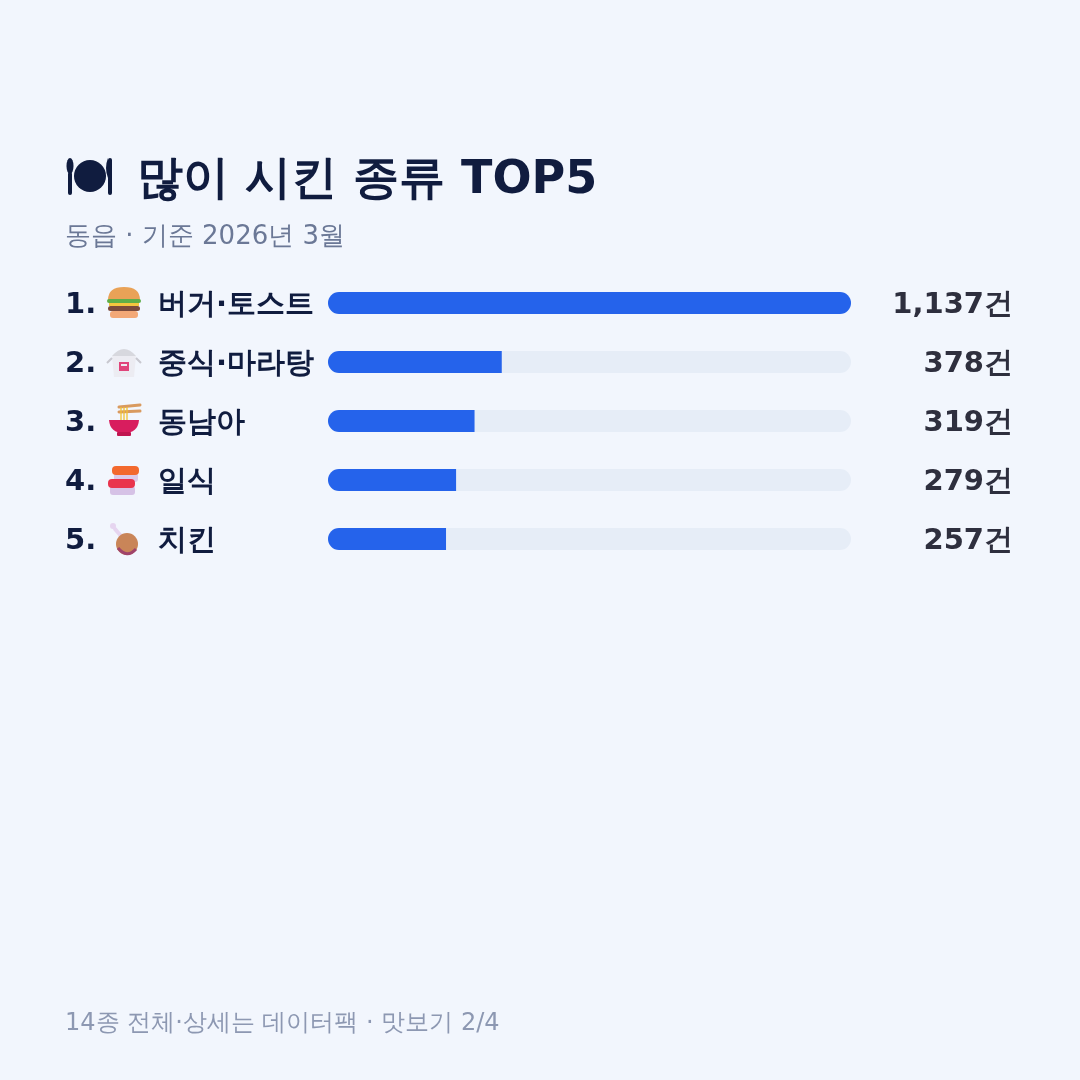 This screenshot has width=1080, height=1080. What do you see at coordinates (968, 480) in the screenshot?
I see `data-label: 279건` at bounding box center [968, 480].